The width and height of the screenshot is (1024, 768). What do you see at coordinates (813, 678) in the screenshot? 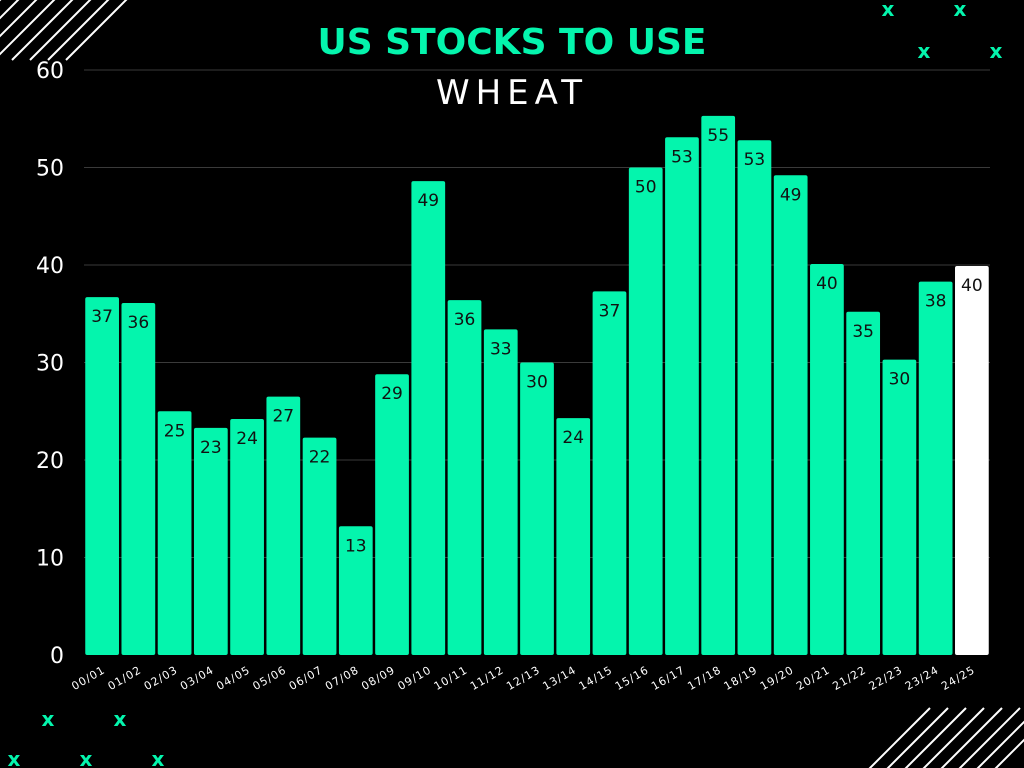
I see `x-tick-label: 20/21` at bounding box center [813, 678].